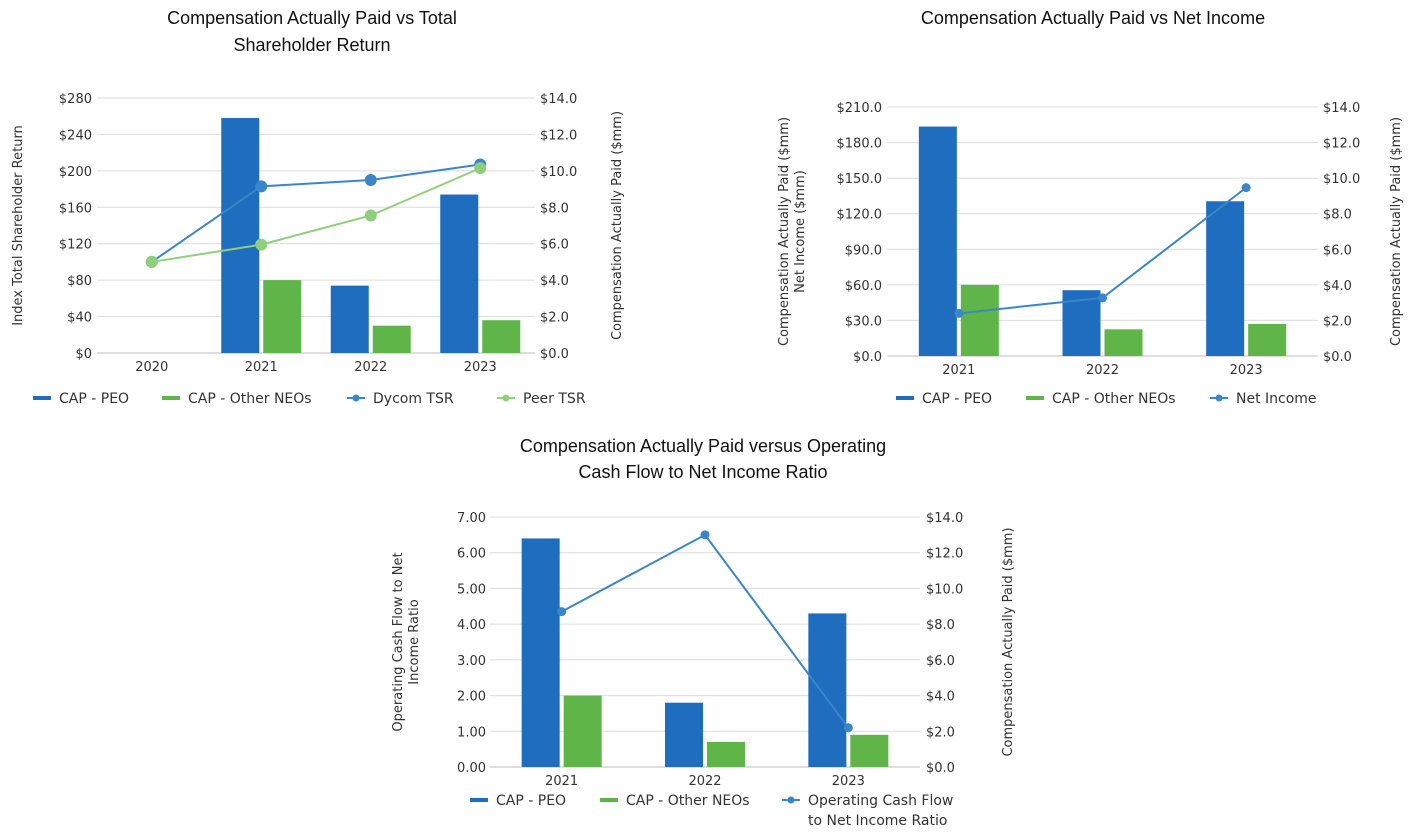  What do you see at coordinates (800, 231) in the screenshot?
I see `left-axis-title: Net Income ($mm)` at bounding box center [800, 231].